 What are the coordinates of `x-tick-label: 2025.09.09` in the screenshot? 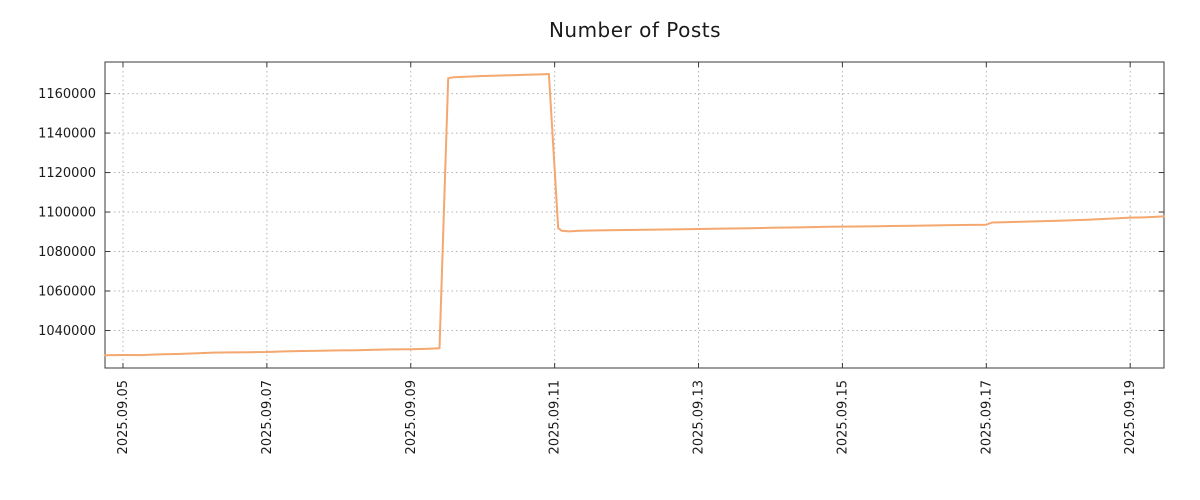 It's located at (411, 417).